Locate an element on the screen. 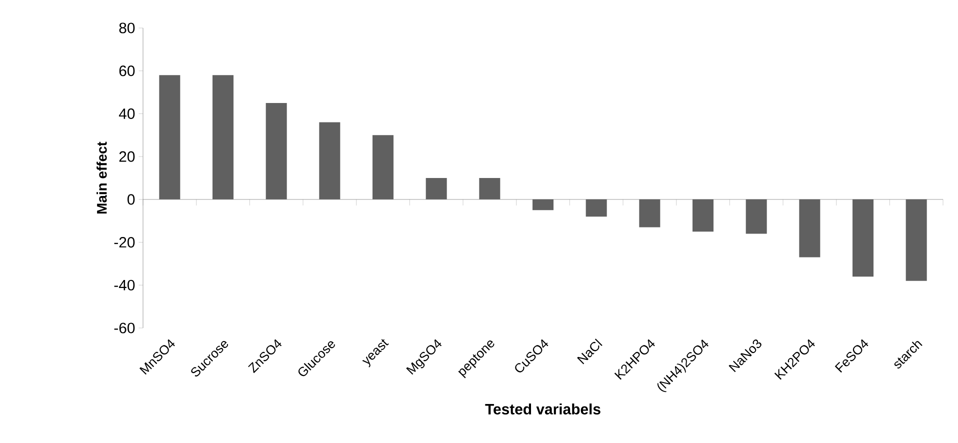 This screenshot has height=443, width=958. x-axis-title: Tested variabels is located at coordinates (542, 409).